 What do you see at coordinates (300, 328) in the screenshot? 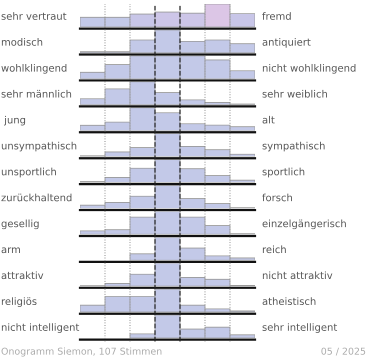
I see `y2-axis-title: sehr intelligent` at bounding box center [300, 328].